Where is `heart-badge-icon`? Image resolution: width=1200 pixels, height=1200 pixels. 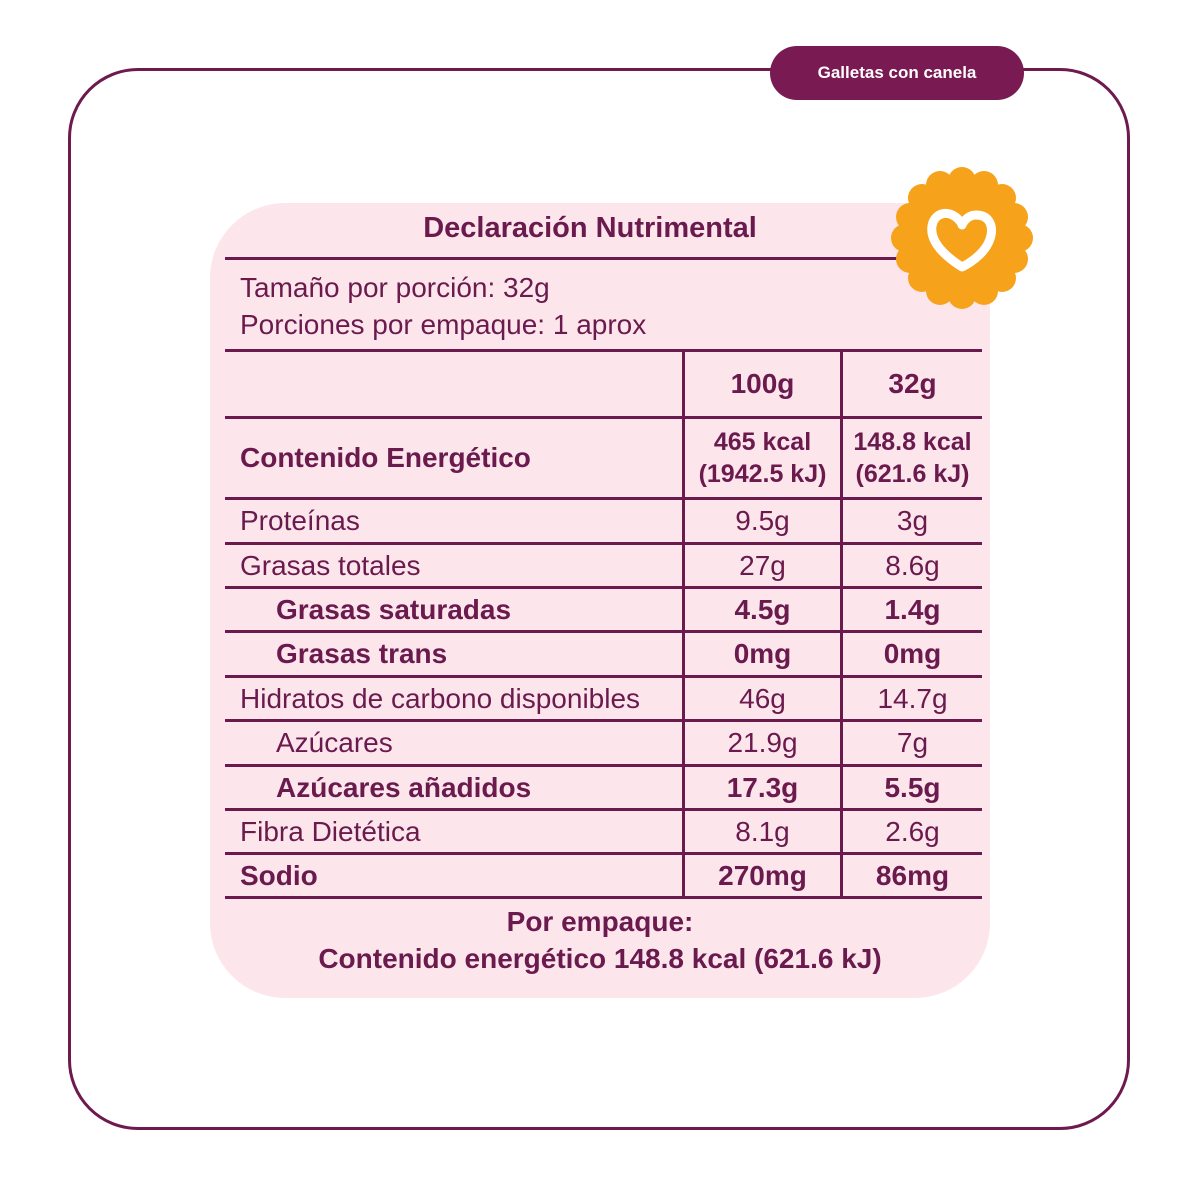 heart-badge-icon is located at coordinates (962, 238).